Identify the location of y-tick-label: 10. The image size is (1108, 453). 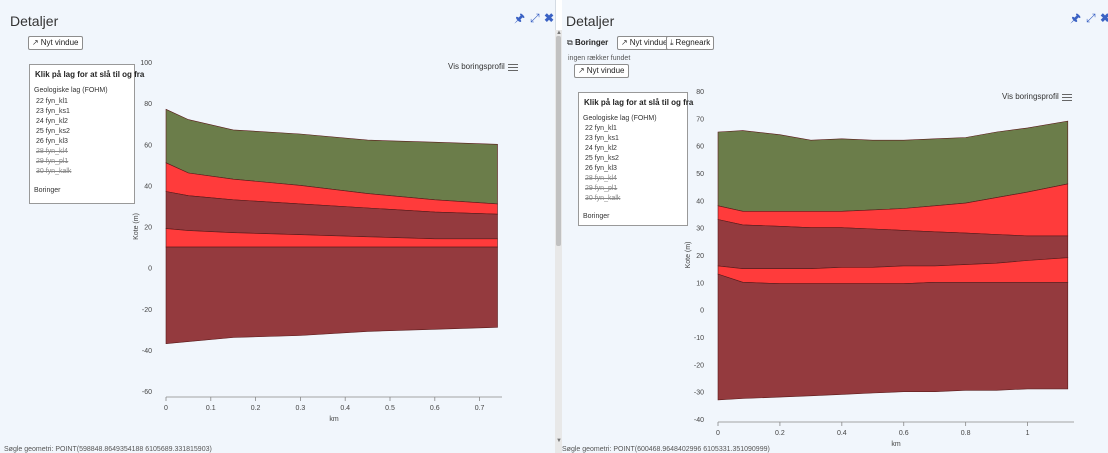
(700, 283).